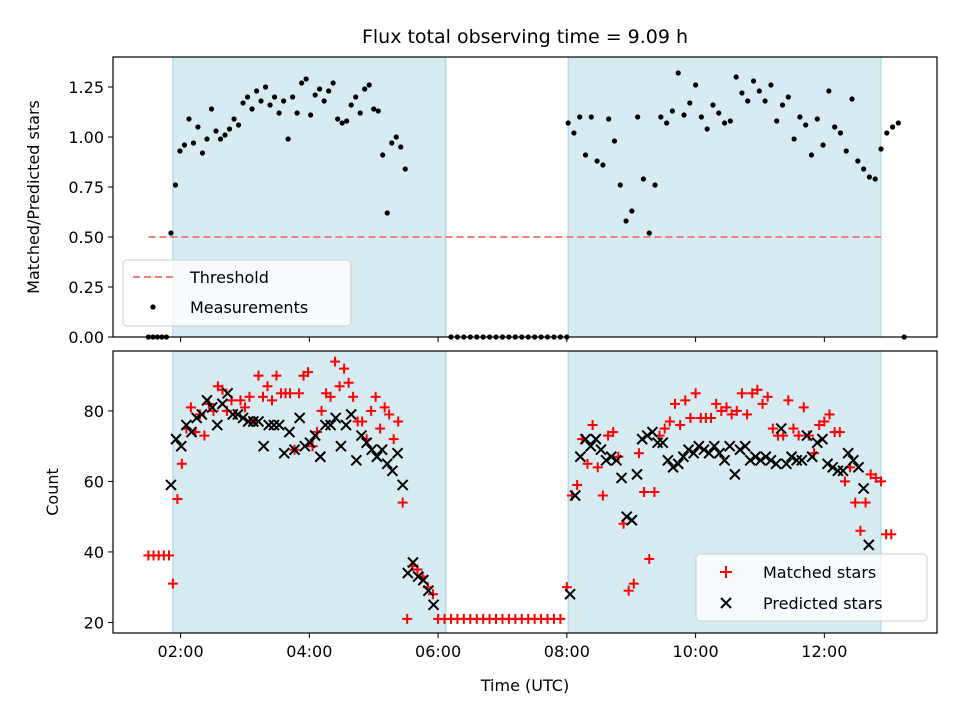 This screenshot has height=720, width=960. What do you see at coordinates (525, 37) in the screenshot?
I see `chart-title: Flux total observing time = 9.09 h` at bounding box center [525, 37].